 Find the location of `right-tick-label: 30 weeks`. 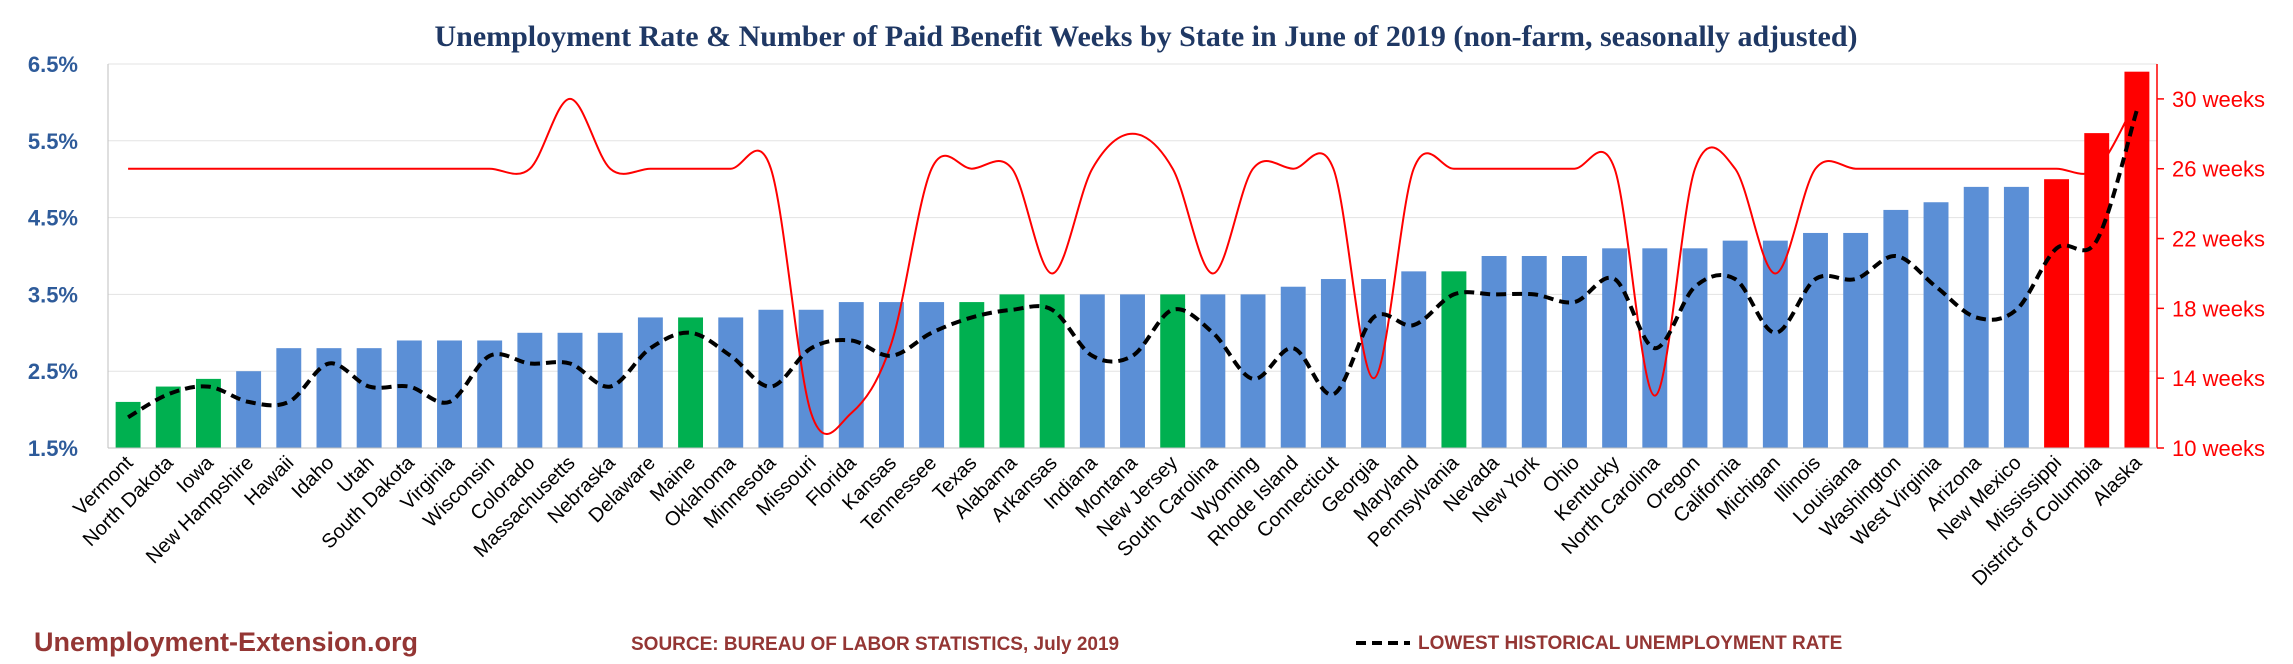

right-tick-label: 30 weeks is located at coordinates (2218, 99).